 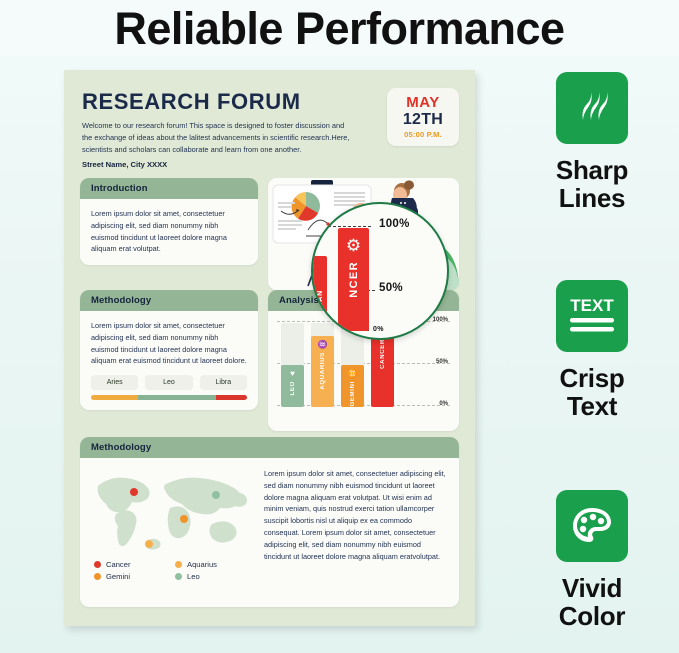 I want to click on feature-label-line1: Vivid, so click(x=592, y=588).